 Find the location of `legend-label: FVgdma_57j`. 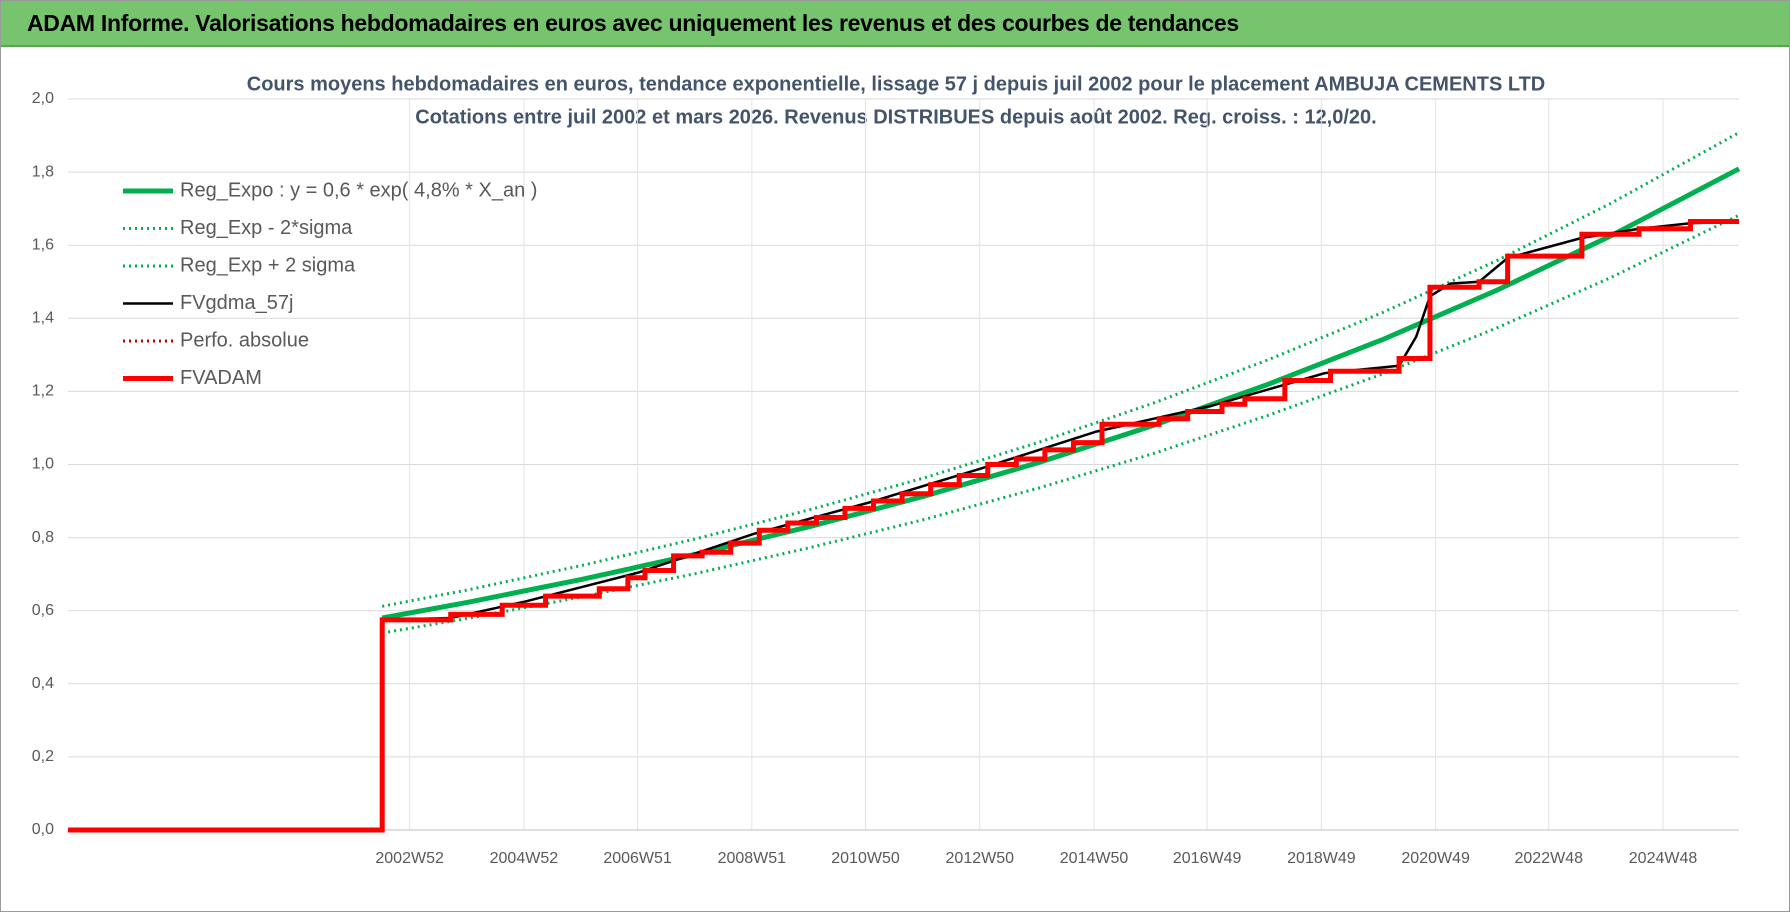

legend-label: FVgdma_57j is located at coordinates (236, 303).